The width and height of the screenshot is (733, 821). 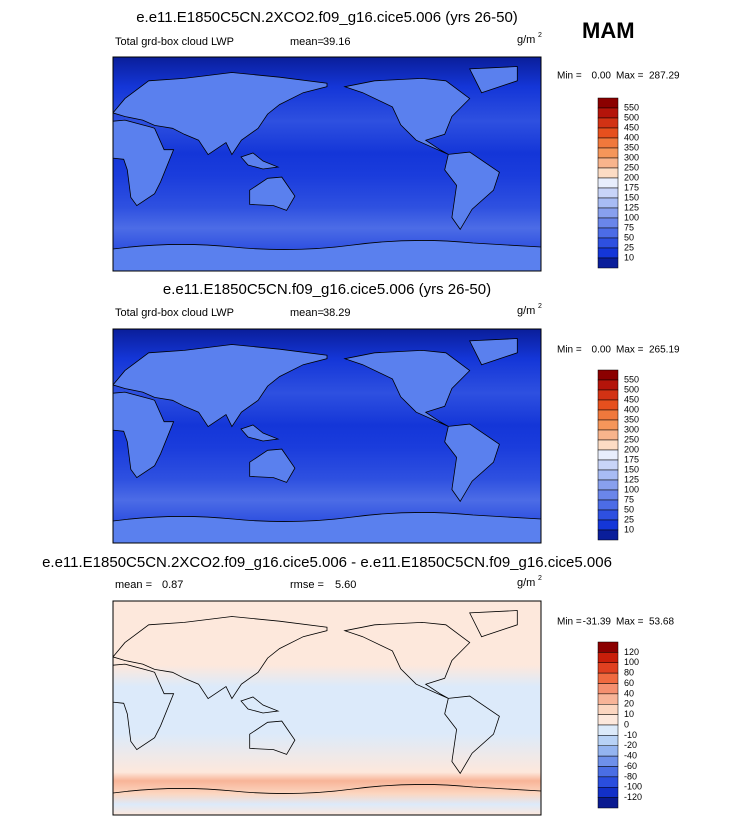 I want to click on colorbar-label: 0, so click(x=626, y=724).